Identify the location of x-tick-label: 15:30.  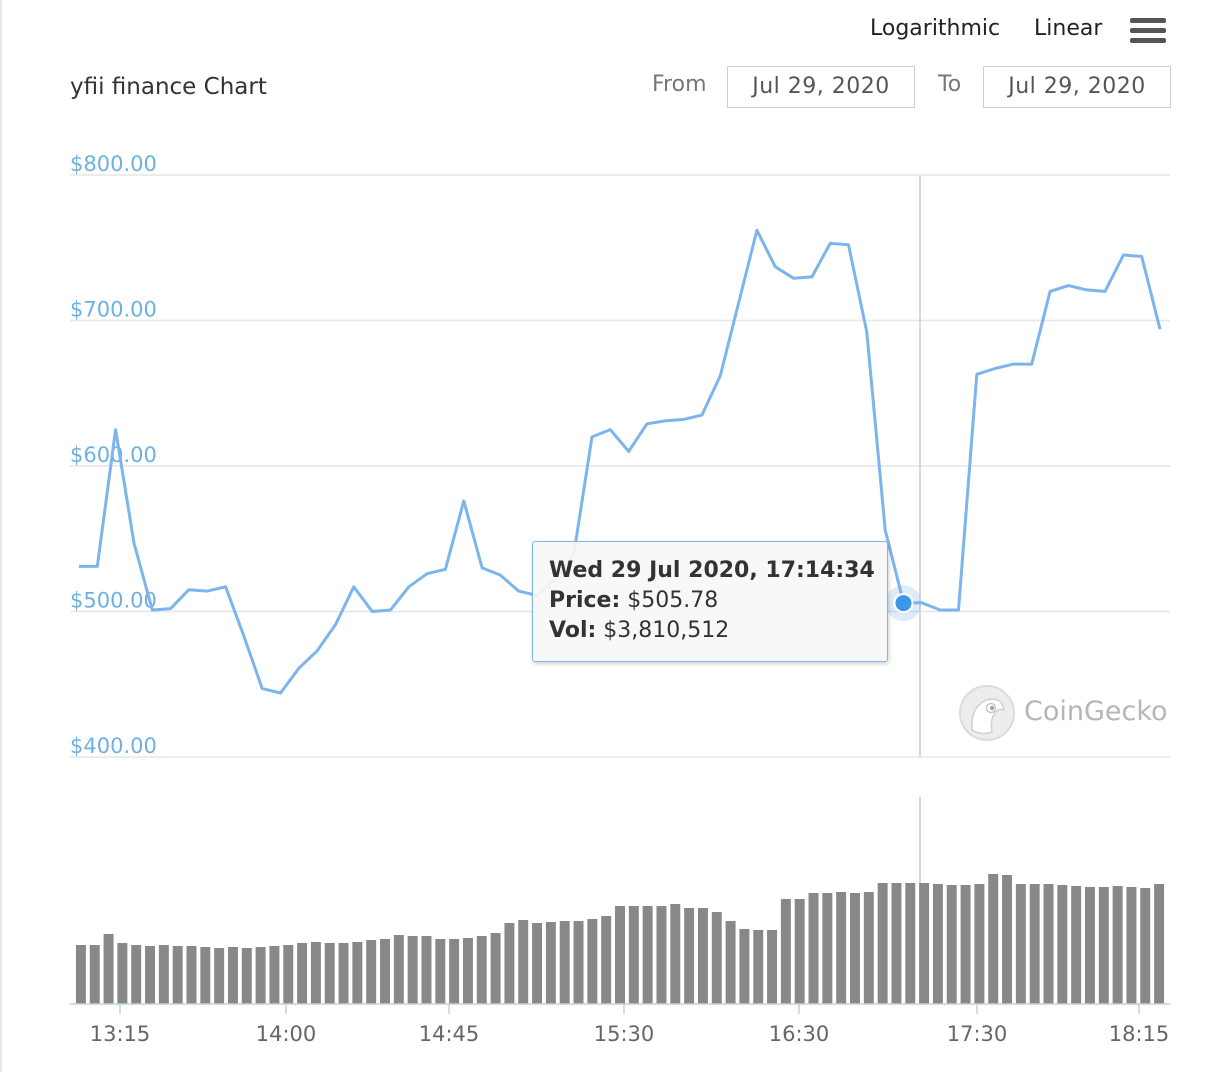
(624, 1034).